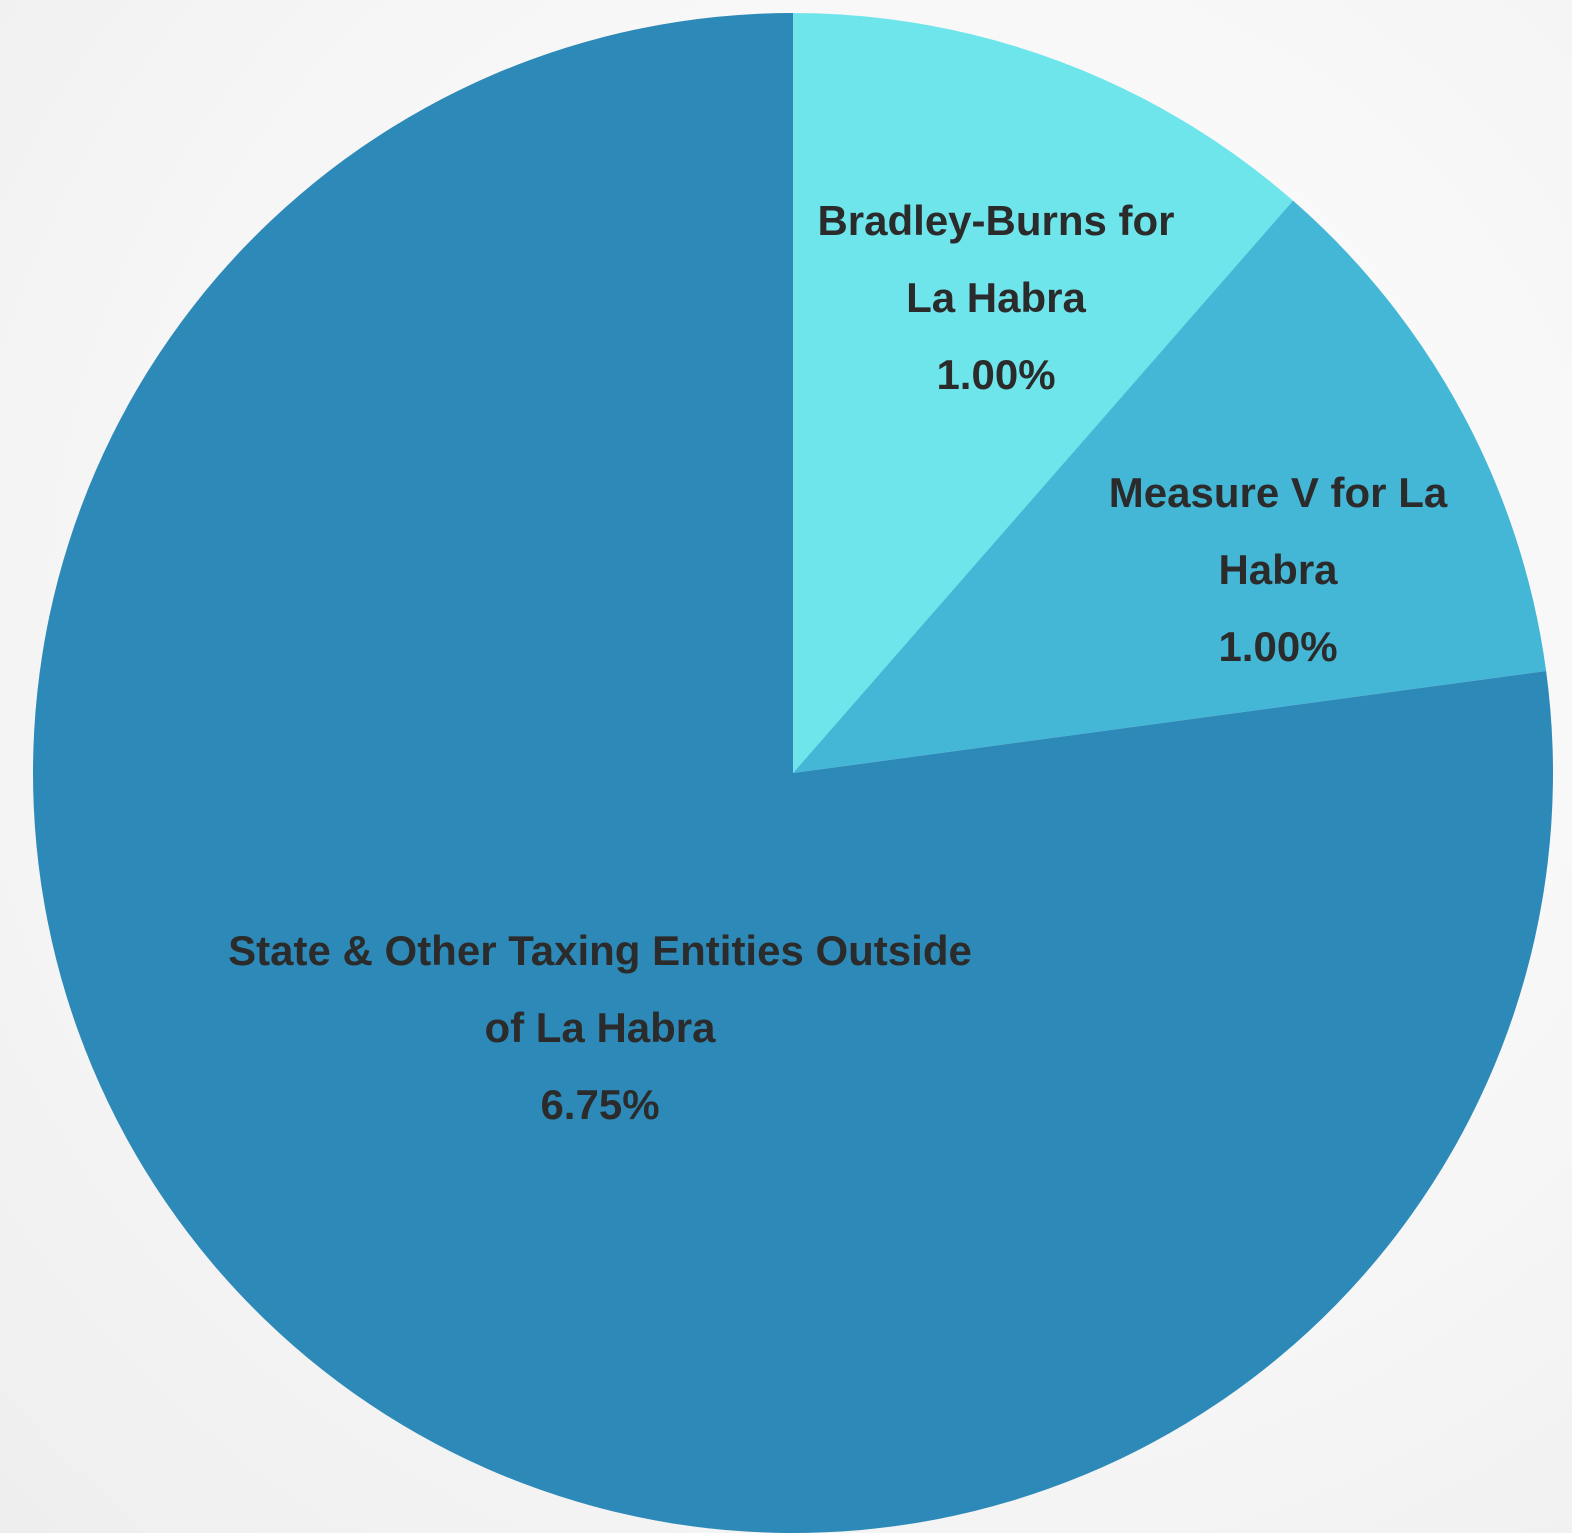  What do you see at coordinates (1278, 569) in the screenshot?
I see `slice-label-2-line-2: Habra` at bounding box center [1278, 569].